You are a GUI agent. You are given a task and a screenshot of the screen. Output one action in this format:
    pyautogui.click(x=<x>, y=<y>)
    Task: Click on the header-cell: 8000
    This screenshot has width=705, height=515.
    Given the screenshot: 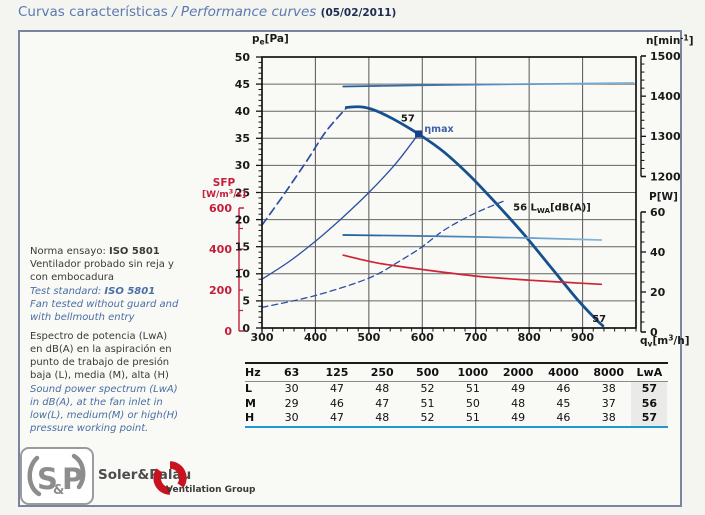 What is the action you would take?
    pyautogui.click(x=609, y=372)
    